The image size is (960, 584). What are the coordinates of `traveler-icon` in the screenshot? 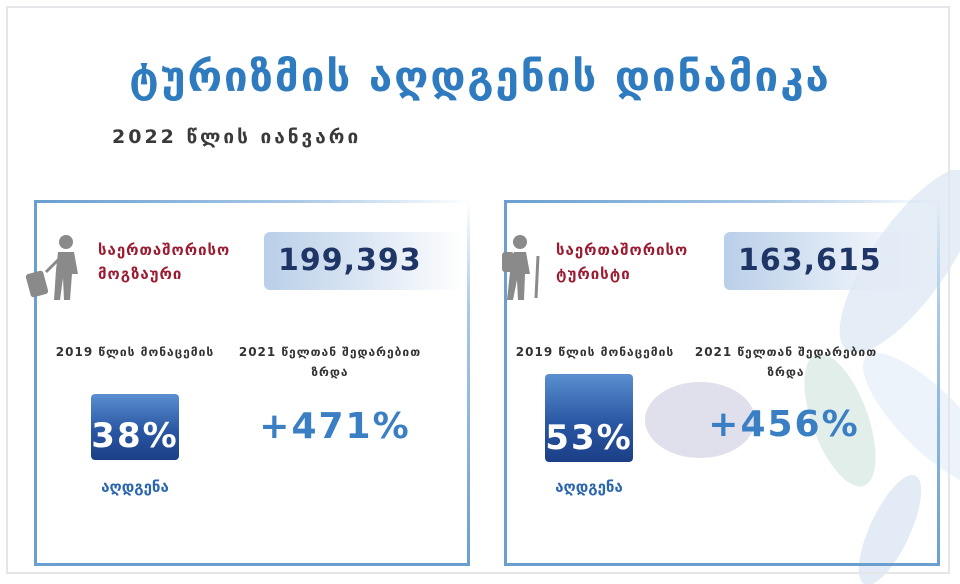 It's located at (51, 267).